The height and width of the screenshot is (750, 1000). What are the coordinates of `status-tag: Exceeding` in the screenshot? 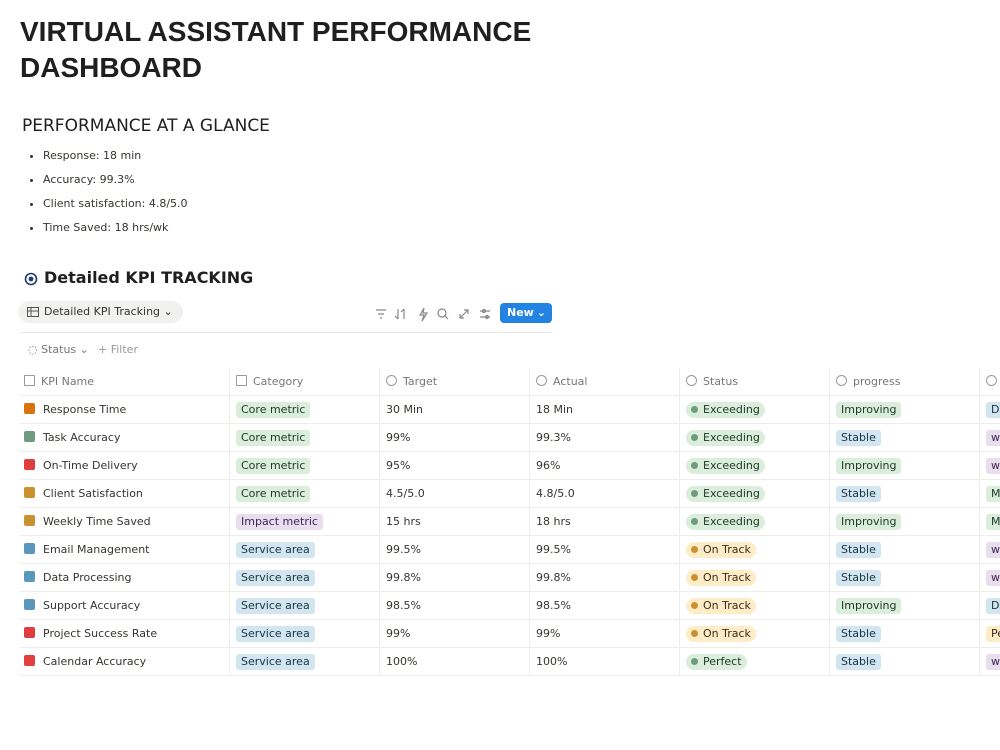 It's located at (725, 494).